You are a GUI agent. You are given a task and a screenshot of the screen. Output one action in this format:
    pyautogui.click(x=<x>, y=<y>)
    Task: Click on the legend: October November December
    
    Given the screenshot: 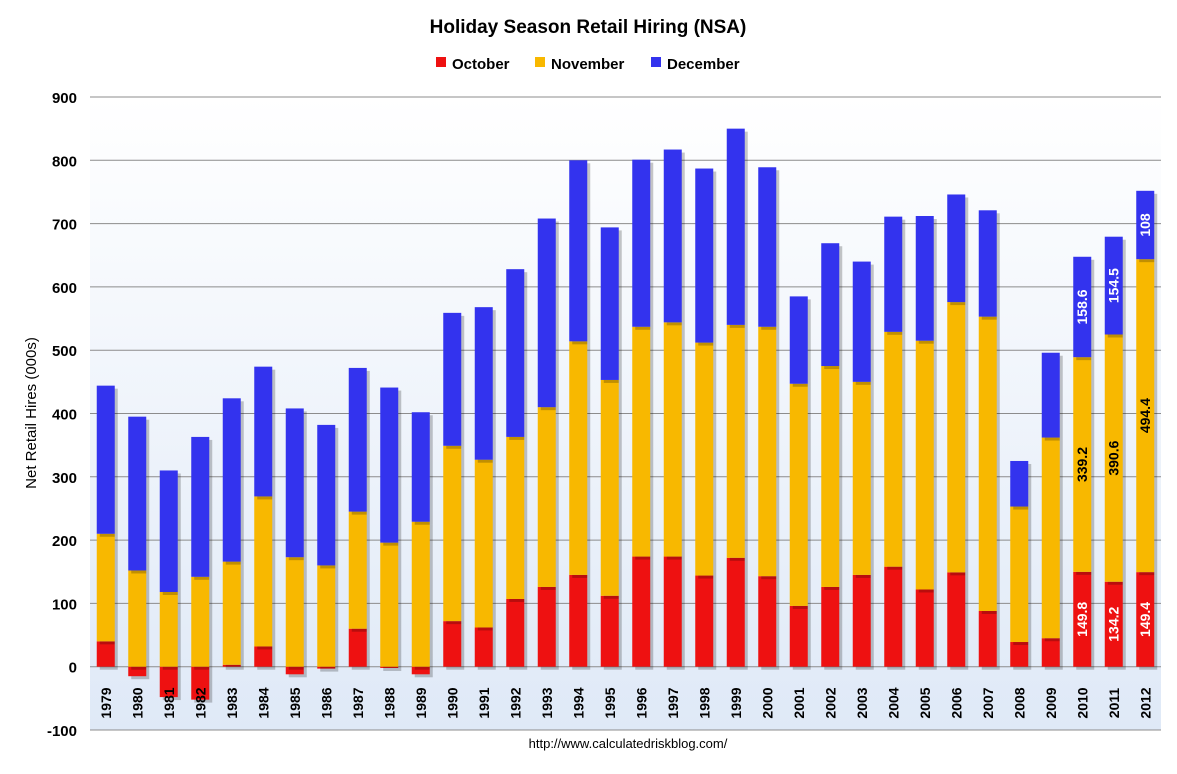 What is the action you would take?
    pyautogui.click(x=588, y=64)
    